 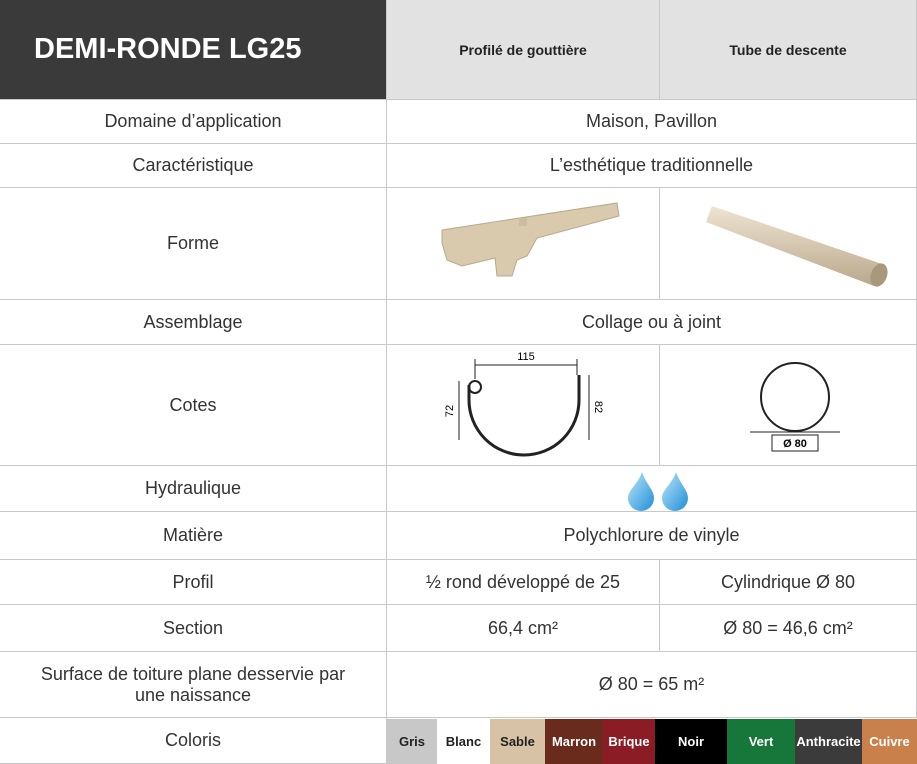 I want to click on gutter-diagram: 115 72 82, so click(x=524, y=404).